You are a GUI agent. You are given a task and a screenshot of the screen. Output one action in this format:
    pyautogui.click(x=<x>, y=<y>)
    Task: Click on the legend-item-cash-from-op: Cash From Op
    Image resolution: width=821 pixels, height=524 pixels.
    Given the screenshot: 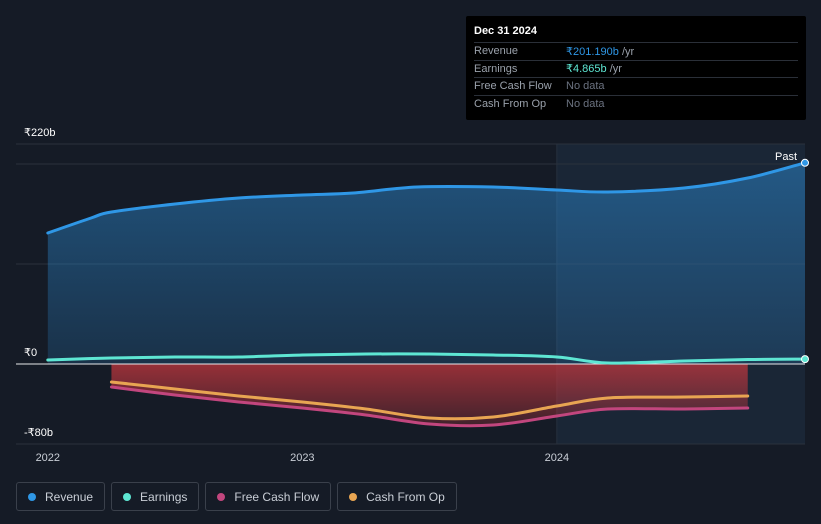 What is the action you would take?
    pyautogui.click(x=397, y=496)
    